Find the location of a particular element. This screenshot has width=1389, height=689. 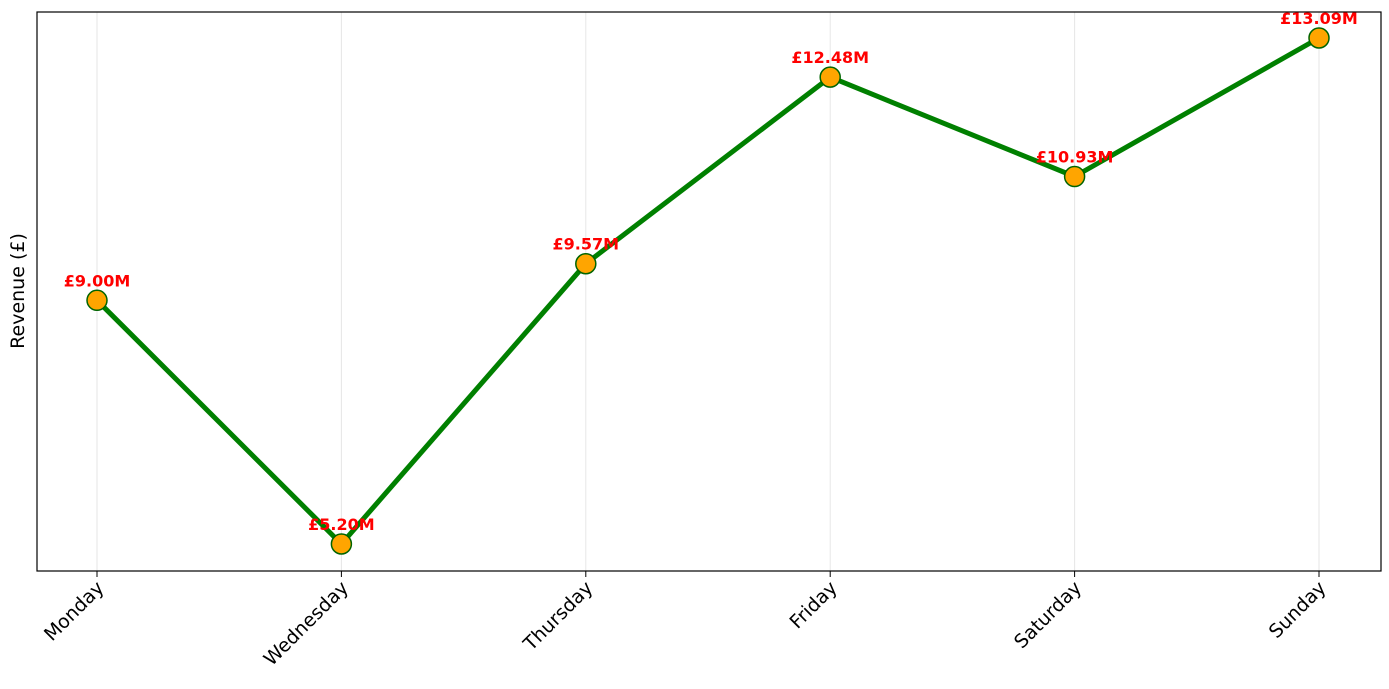

data-point-monday is located at coordinates (97, 300).